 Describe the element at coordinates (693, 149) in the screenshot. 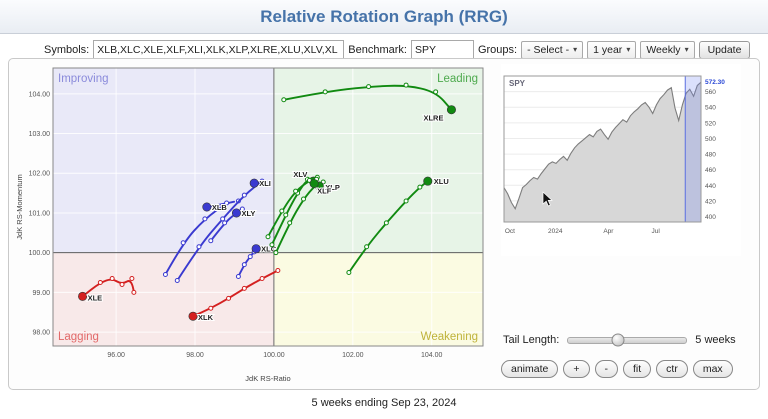

I see `tail-window-highlight` at that location.